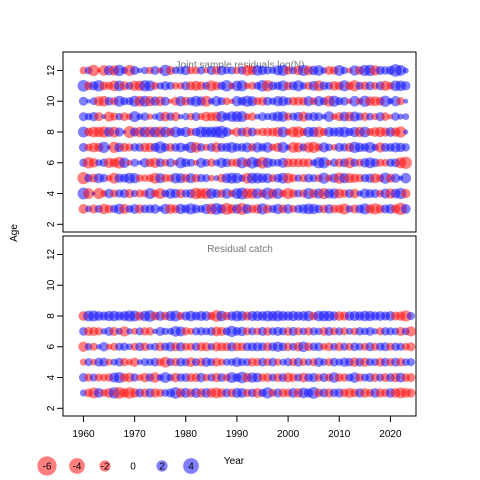 The height and width of the screenshot is (480, 480). What do you see at coordinates (339, 434) in the screenshot?
I see `x-tick-label: 2010` at bounding box center [339, 434].